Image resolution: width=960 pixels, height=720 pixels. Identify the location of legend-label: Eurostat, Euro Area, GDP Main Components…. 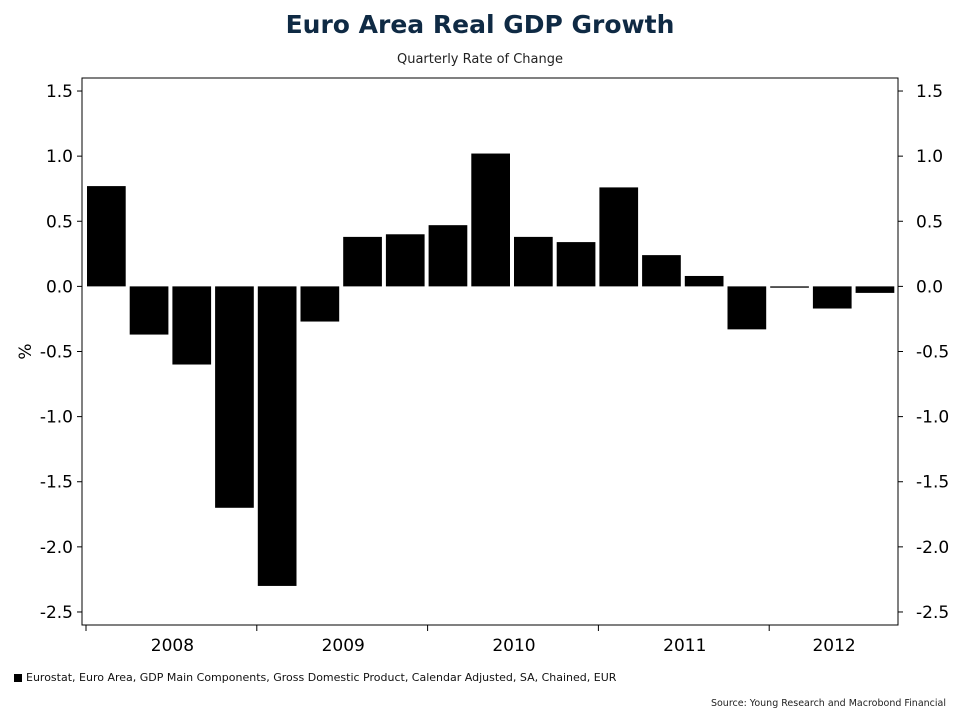
(321, 677).